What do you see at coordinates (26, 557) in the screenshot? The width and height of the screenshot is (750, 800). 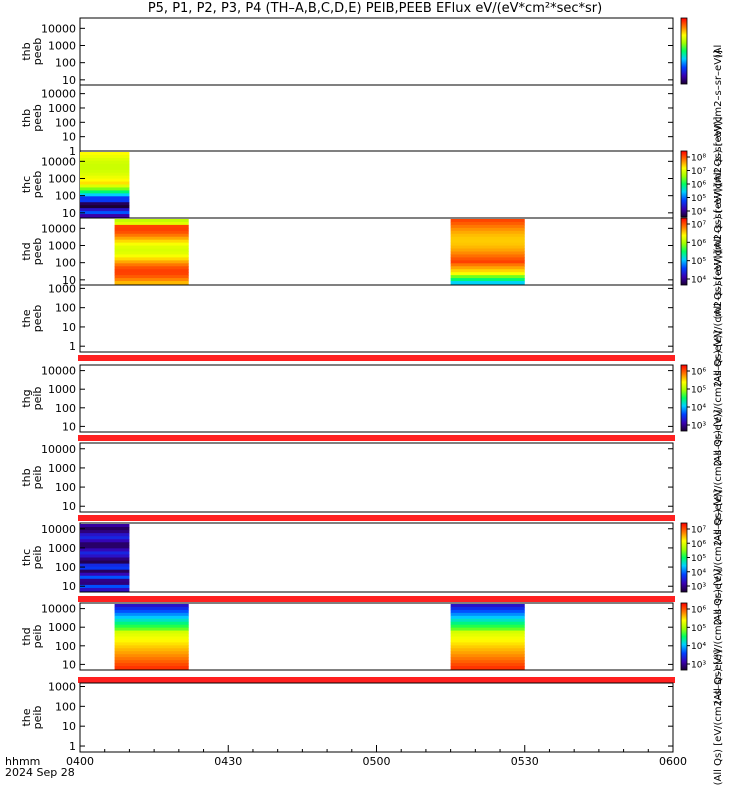 I see `y-axis-label: thc` at bounding box center [26, 557].